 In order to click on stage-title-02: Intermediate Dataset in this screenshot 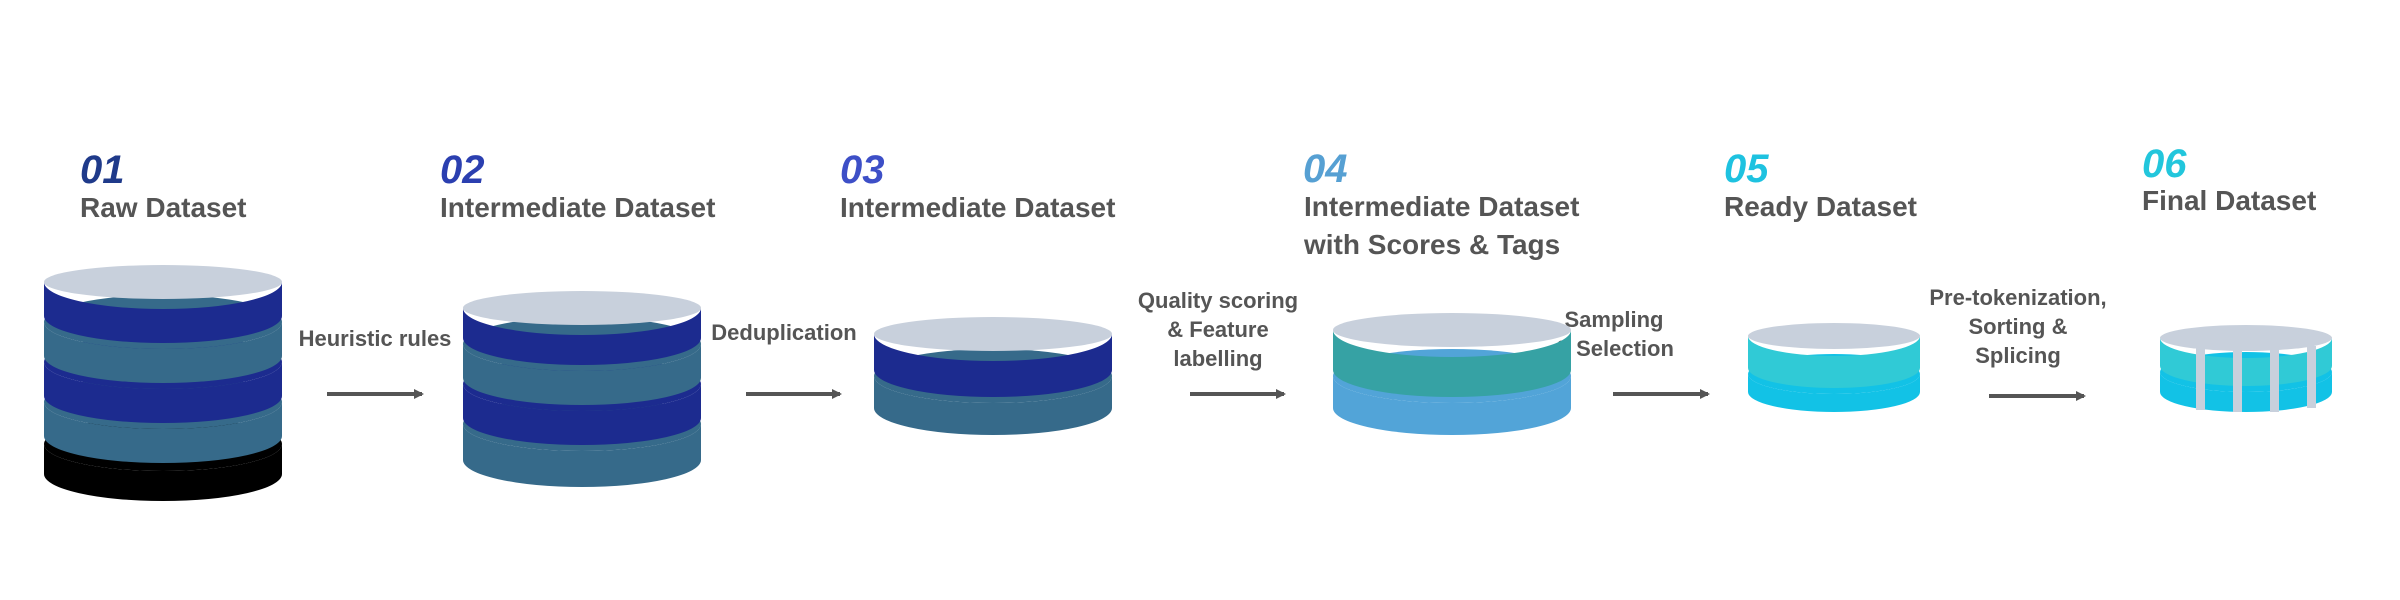, I will do `click(578, 207)`.